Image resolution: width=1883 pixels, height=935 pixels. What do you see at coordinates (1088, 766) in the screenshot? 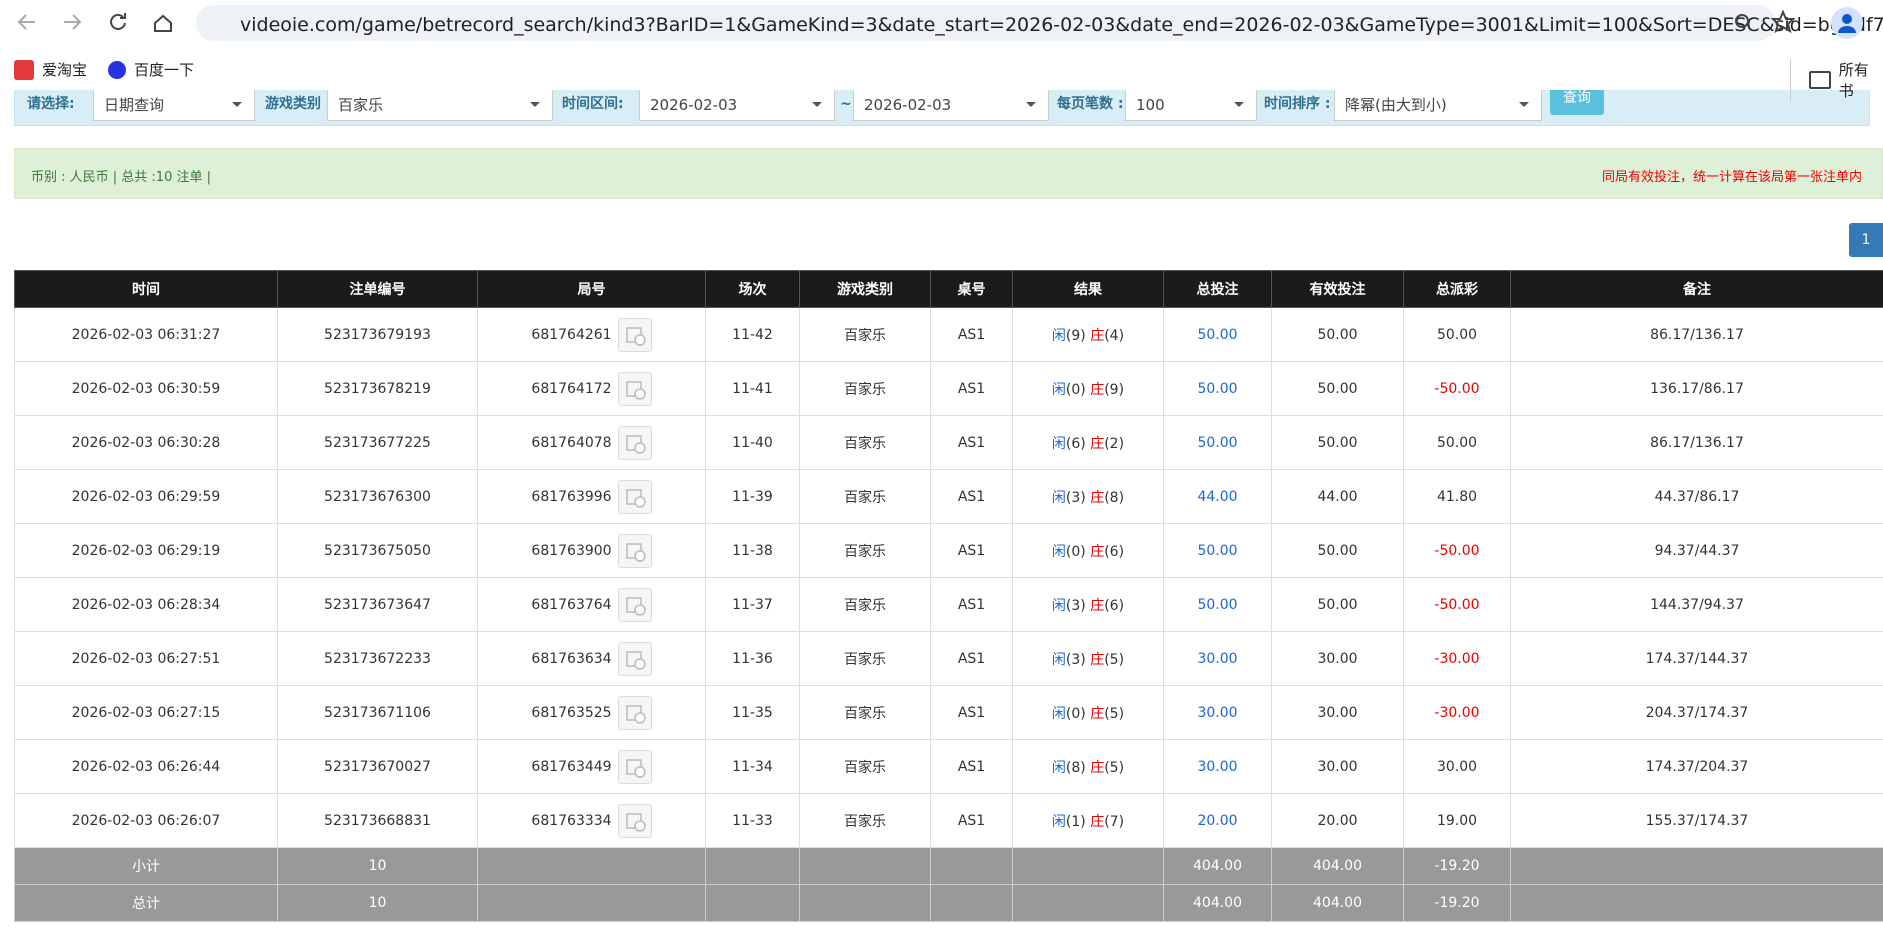
I see `result: 闲(8) 庄(5)` at bounding box center [1088, 766].